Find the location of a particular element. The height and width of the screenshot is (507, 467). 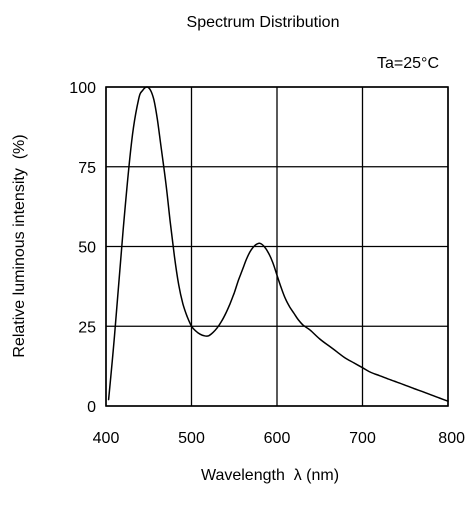

x-tick-label: 800 is located at coordinates (451, 438).